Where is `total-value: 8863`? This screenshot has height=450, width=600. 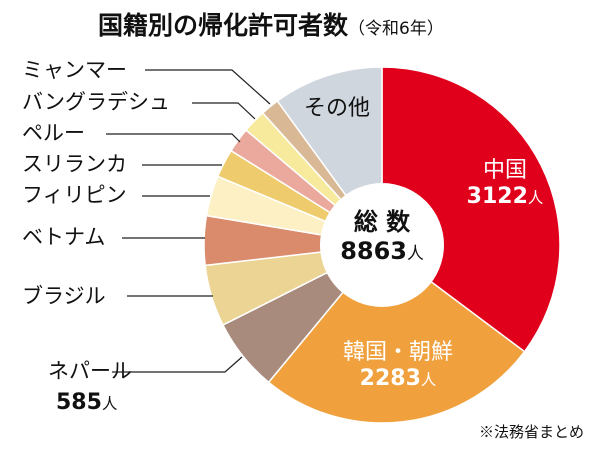
total-value: 8863 is located at coordinates (373, 250).